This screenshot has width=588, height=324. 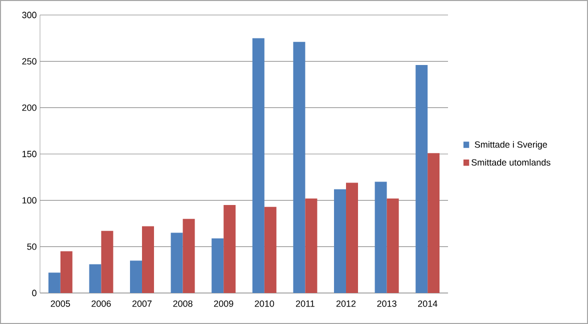 I want to click on legend-label: Smittade utomlands, so click(x=511, y=162).